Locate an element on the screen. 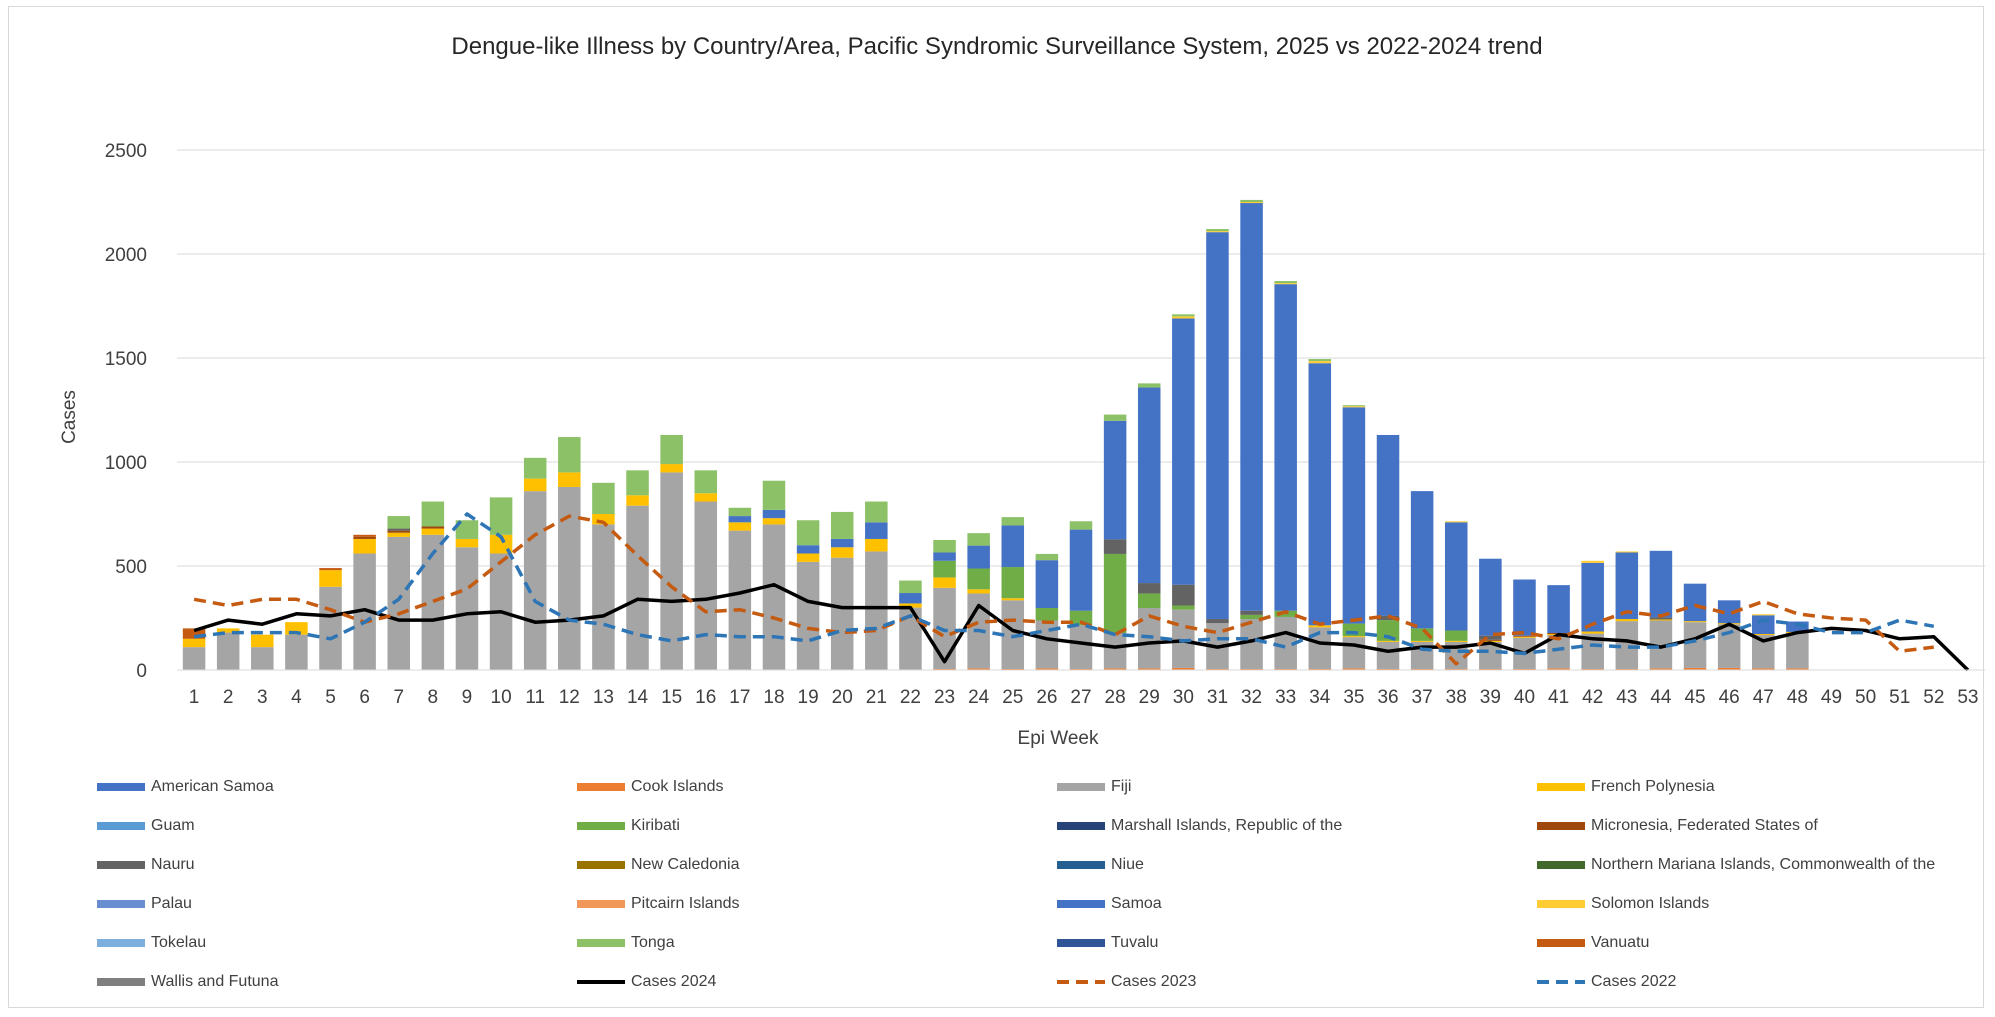 Image resolution: width=1995 pixels, height=1017 pixels. x-tick-label: 28 is located at coordinates (1115, 697).